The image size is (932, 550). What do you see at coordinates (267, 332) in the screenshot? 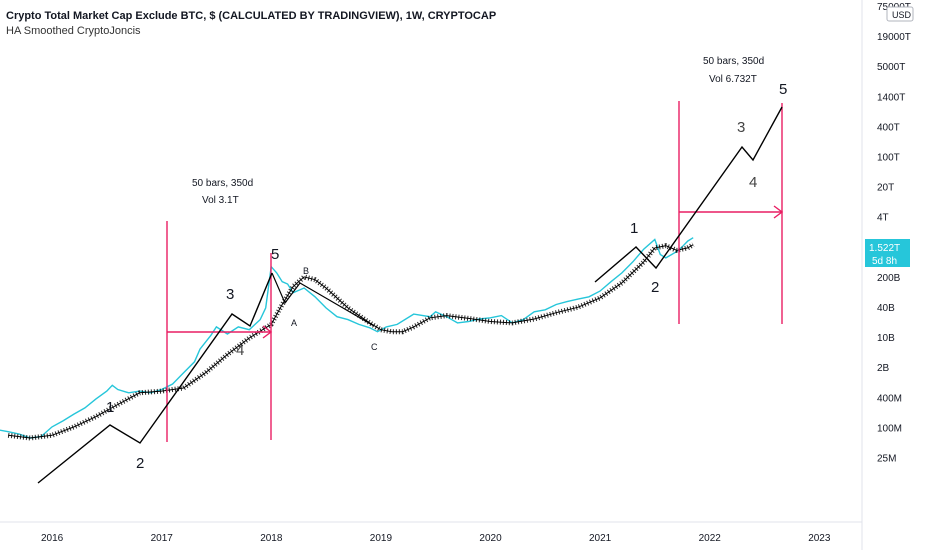
I see `cycle1-arrow-head` at bounding box center [267, 332].